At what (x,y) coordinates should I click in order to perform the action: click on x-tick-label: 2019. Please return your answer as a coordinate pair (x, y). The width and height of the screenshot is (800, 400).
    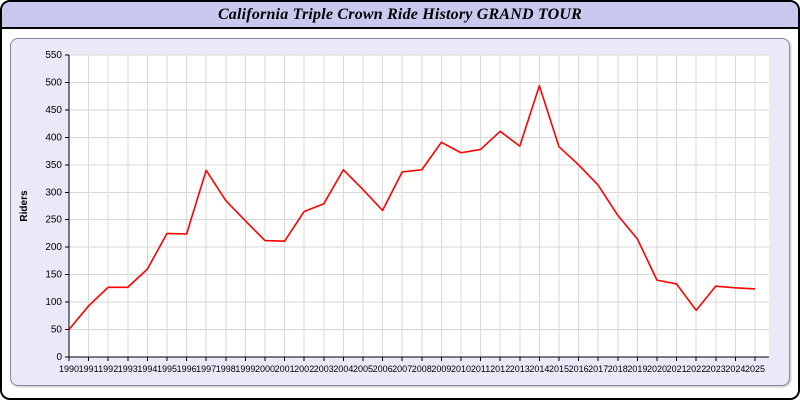
    Looking at the image, I should click on (637, 369).